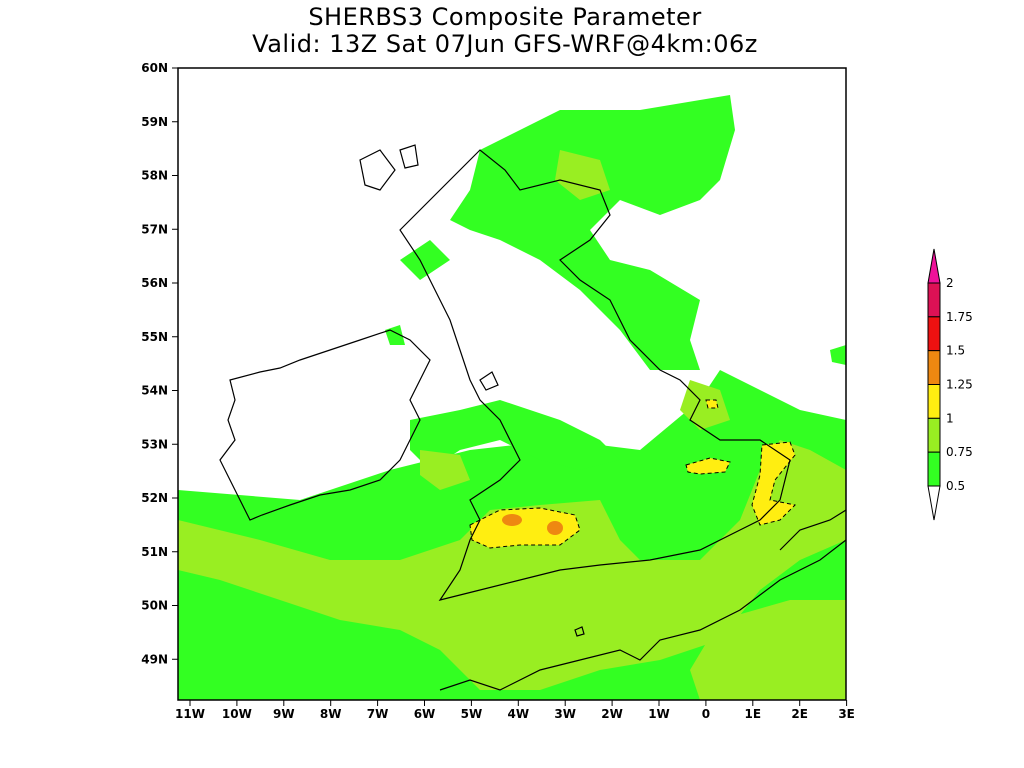 The height and width of the screenshot is (768, 1024). Describe the element at coordinates (154, 606) in the screenshot. I see `lat-tick-label: 50N` at that location.